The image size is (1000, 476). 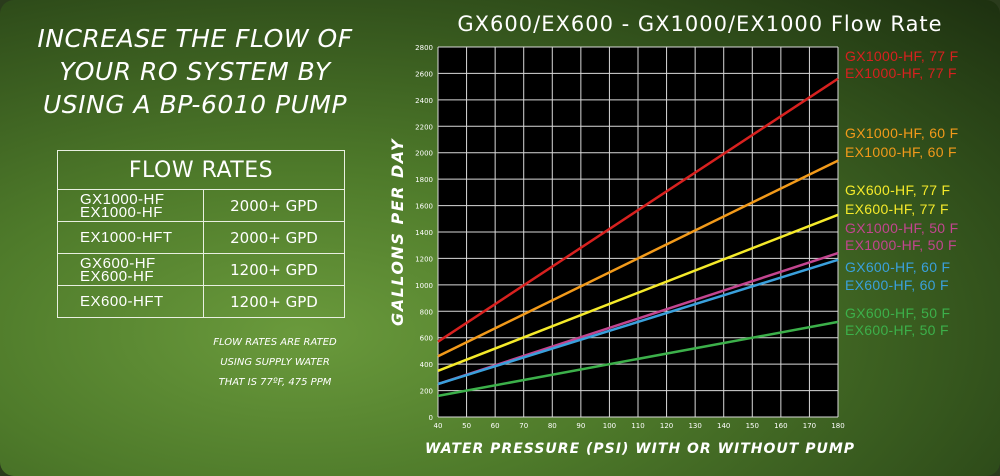 I want to click on y-tick-label: 800, so click(x=426, y=312).